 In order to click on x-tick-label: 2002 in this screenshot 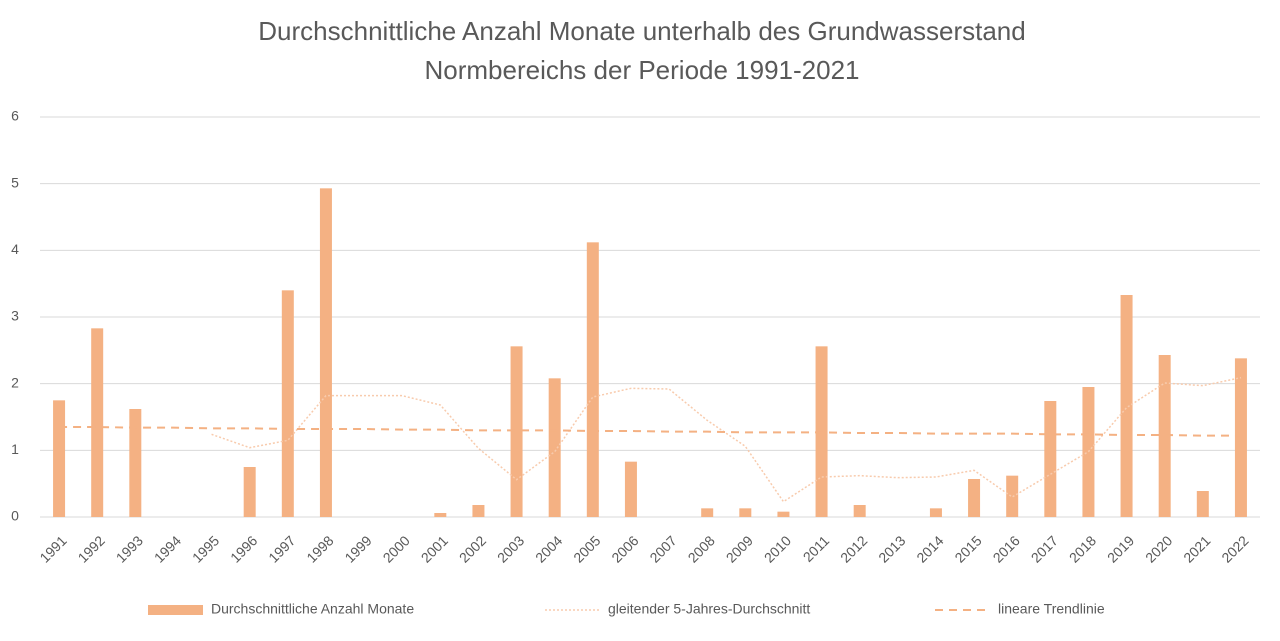, I will do `click(472, 548)`.